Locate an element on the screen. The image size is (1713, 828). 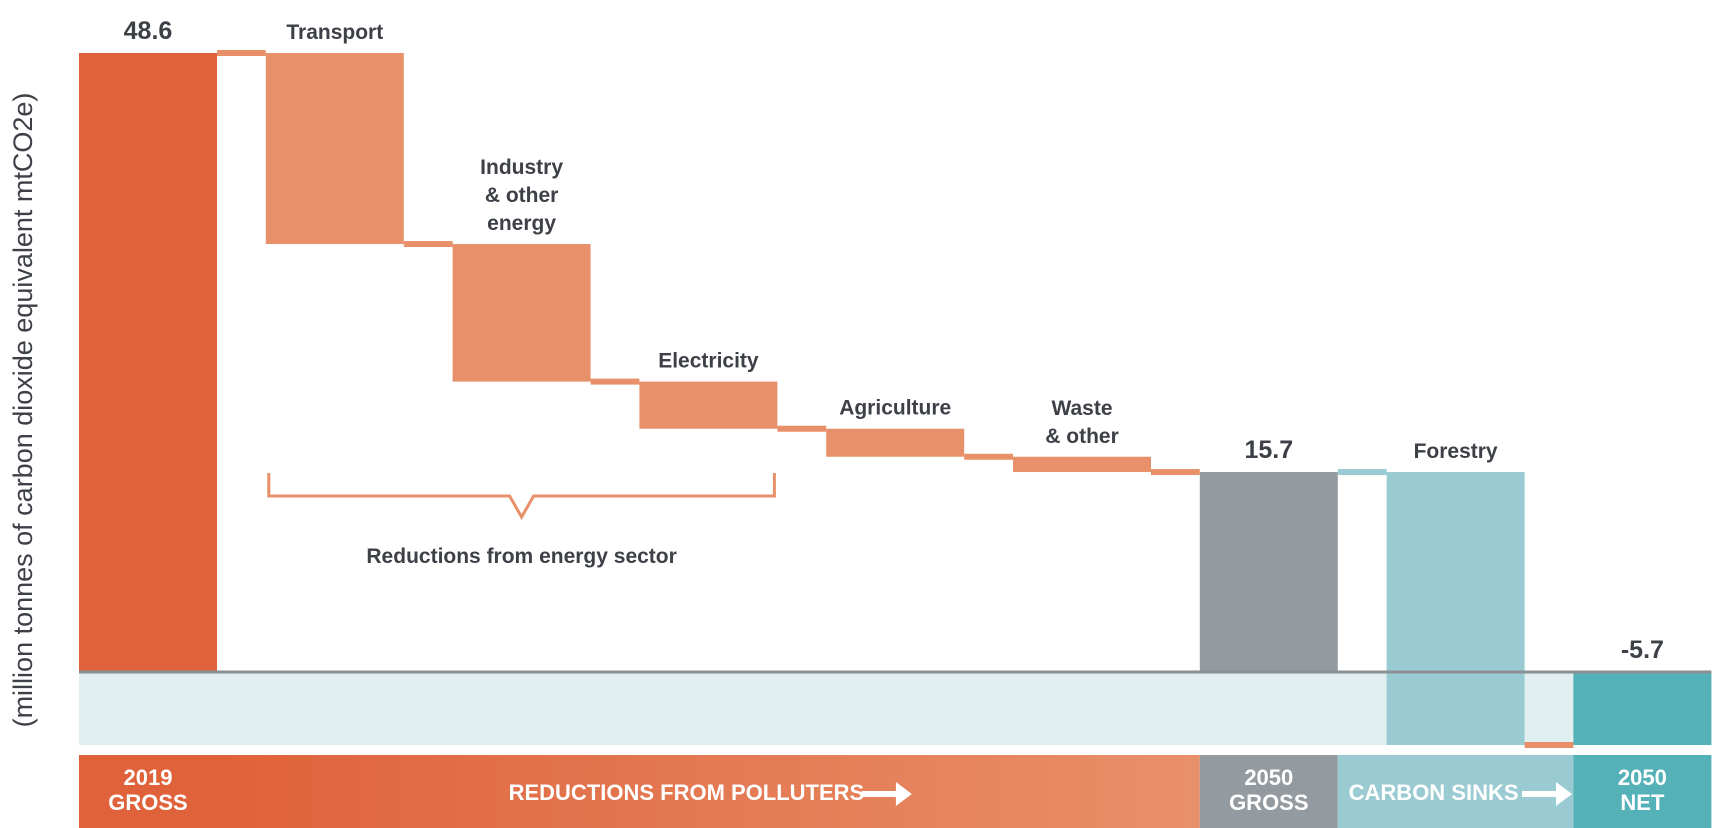
step-label-line: Electricity is located at coordinates (708, 361).